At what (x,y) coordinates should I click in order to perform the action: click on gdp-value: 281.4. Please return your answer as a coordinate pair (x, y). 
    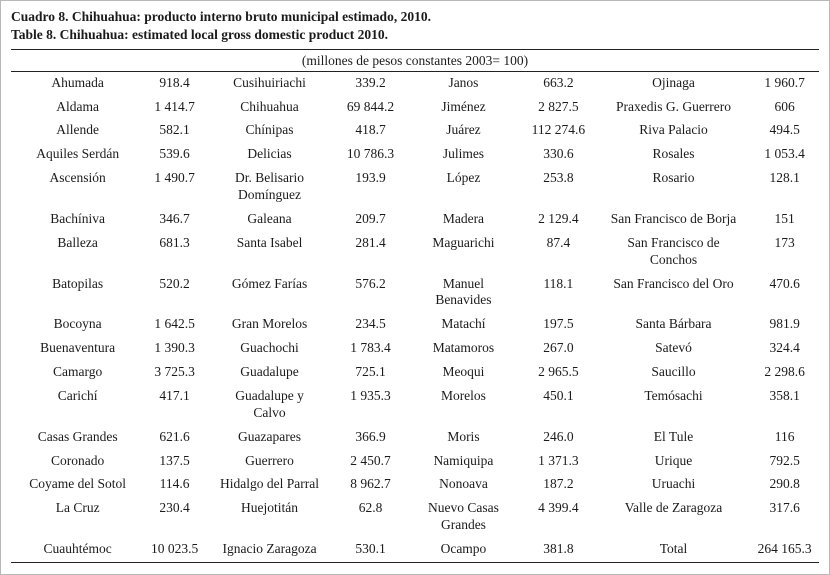
    Looking at the image, I should click on (370, 242).